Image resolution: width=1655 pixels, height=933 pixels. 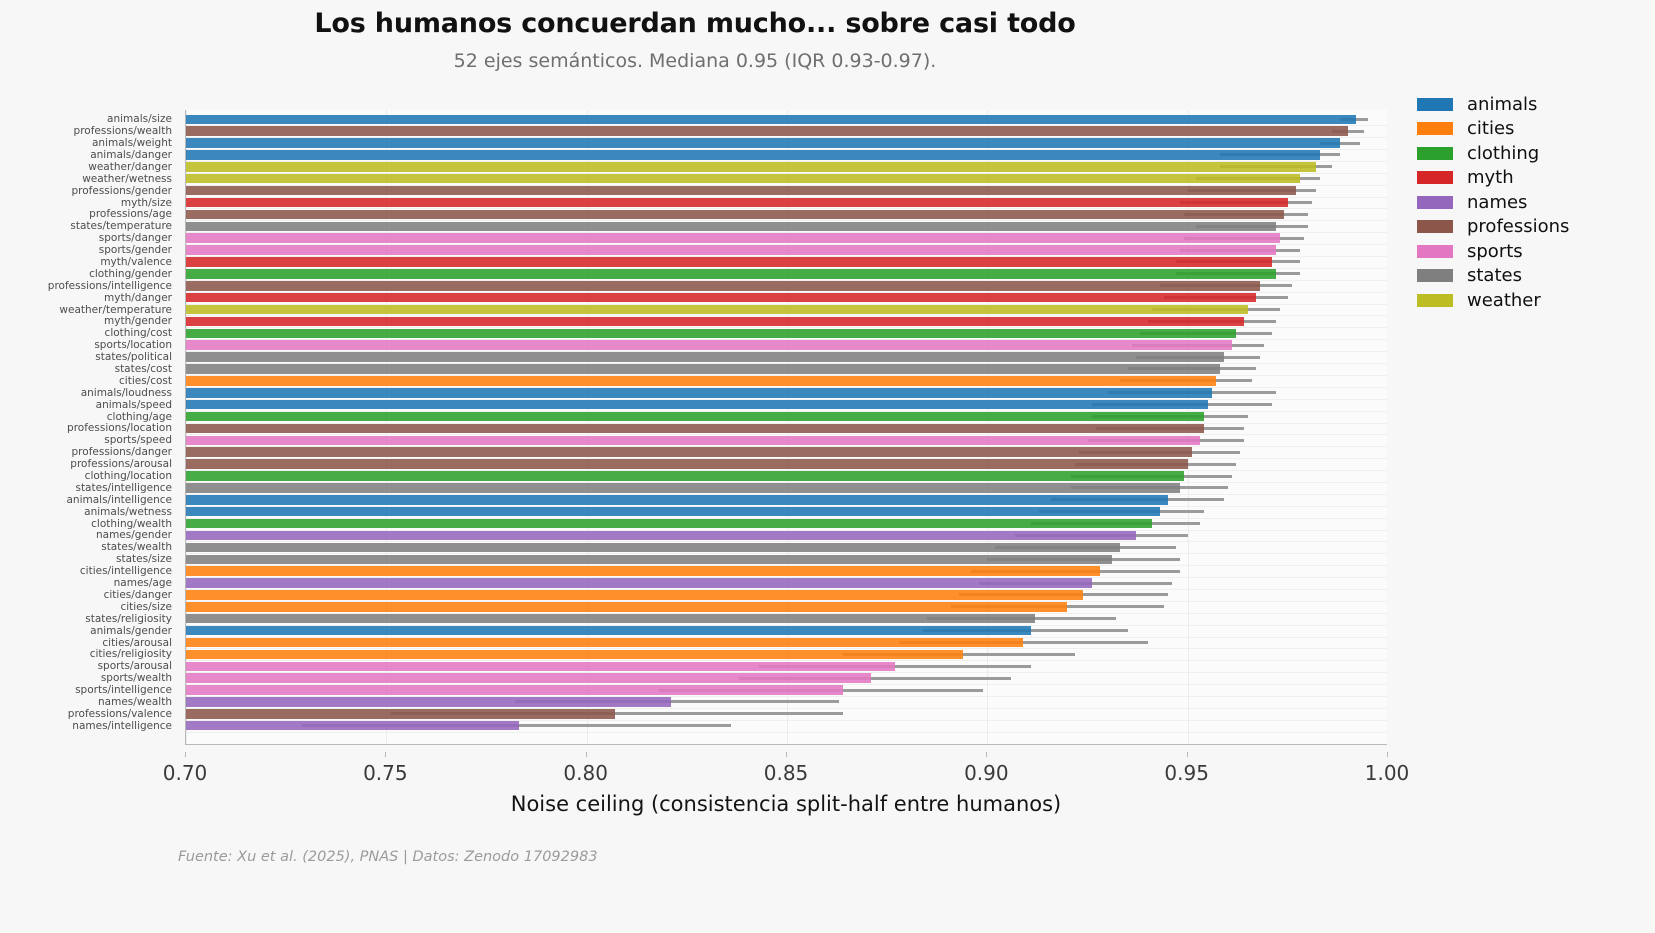 What do you see at coordinates (695, 416) in the screenshot?
I see `bar-clothing-age` at bounding box center [695, 416].